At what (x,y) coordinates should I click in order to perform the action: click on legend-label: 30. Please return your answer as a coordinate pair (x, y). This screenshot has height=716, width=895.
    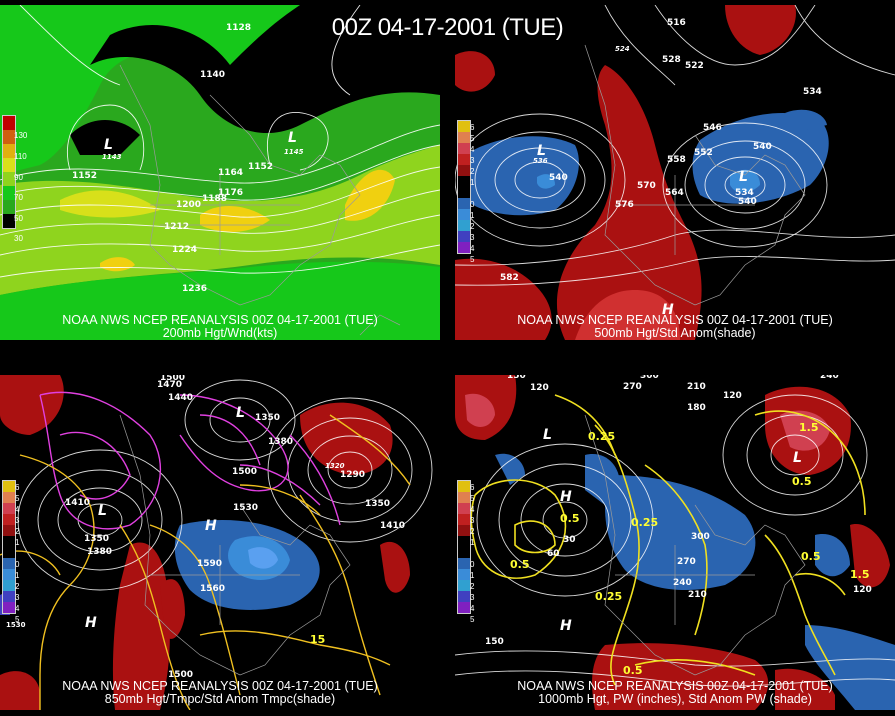
    Looking at the image, I should click on (18, 238).